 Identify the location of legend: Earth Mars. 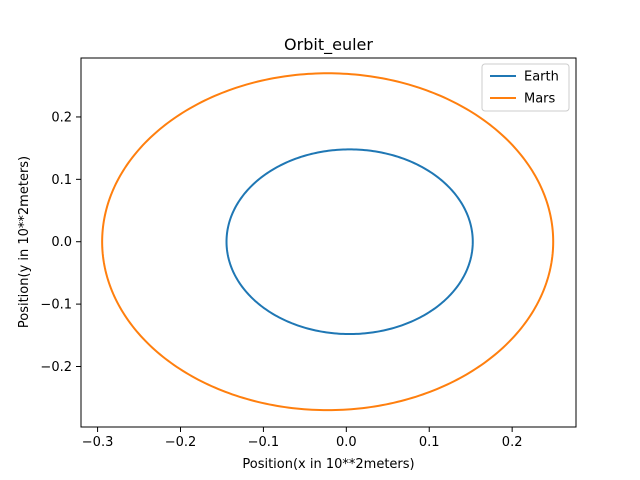
(525, 87).